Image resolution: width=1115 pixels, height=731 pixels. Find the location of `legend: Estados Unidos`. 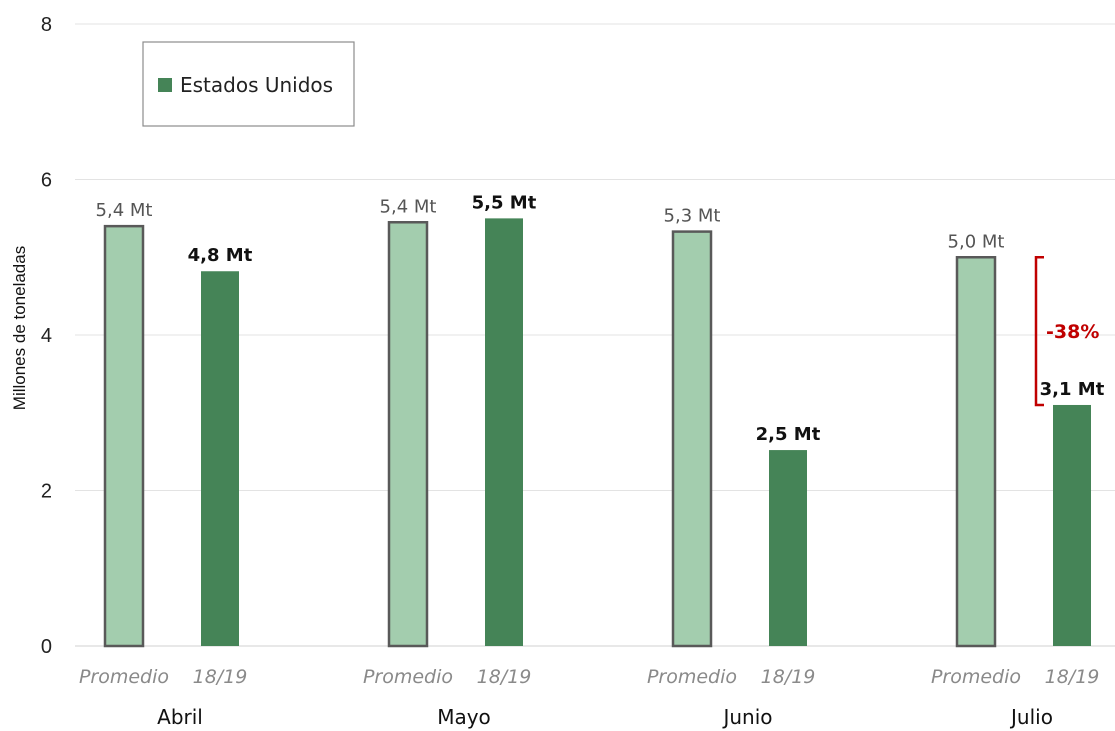

legend: Estados Unidos is located at coordinates (248, 84).